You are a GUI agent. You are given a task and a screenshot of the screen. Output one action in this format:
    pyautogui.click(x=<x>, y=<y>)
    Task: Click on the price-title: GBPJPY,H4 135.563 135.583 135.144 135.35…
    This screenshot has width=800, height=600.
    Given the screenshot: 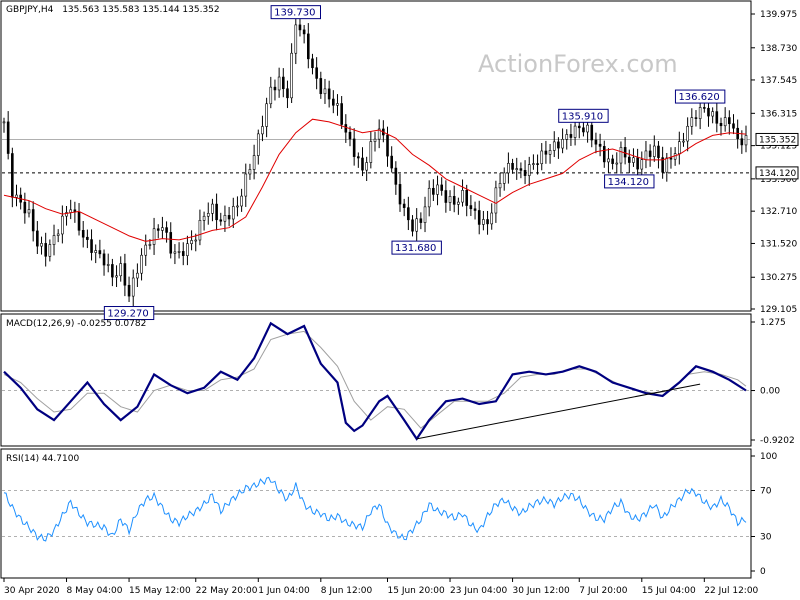 What is the action you would take?
    pyautogui.click(x=113, y=10)
    